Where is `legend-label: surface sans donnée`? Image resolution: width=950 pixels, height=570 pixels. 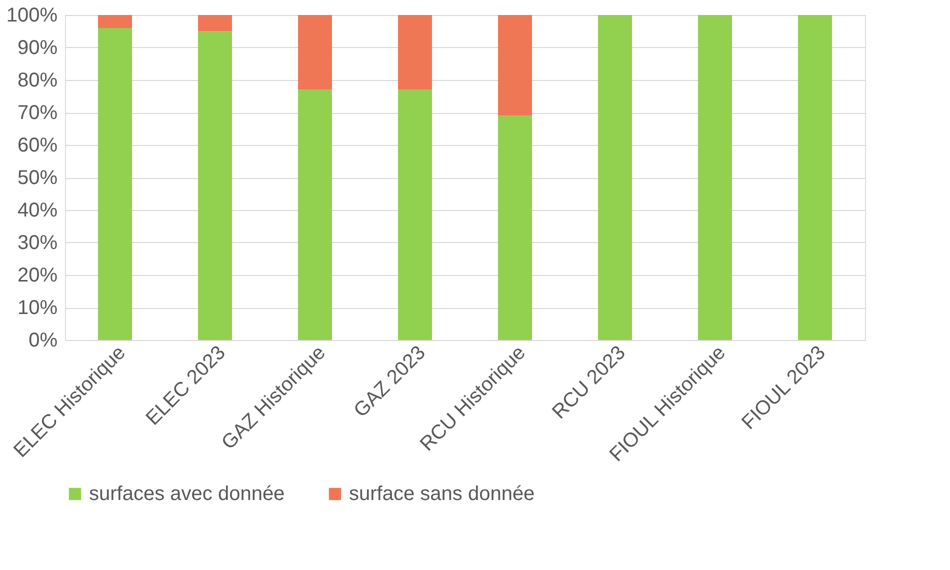
legend-label: surface sans donnée is located at coordinates (442, 494).